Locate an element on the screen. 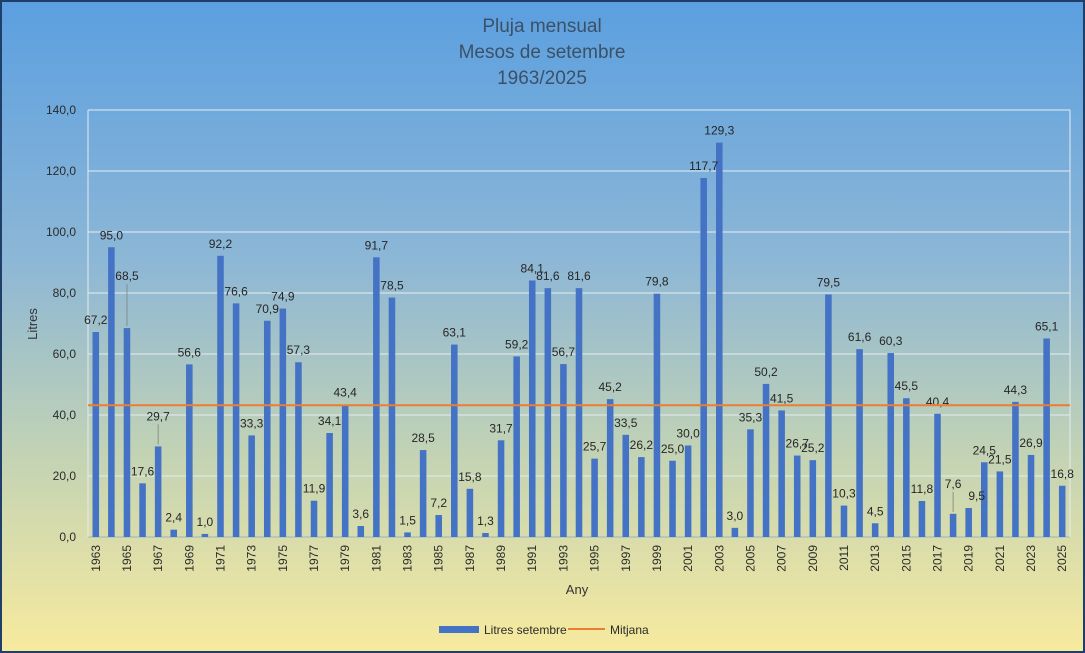 The height and width of the screenshot is (653, 1085). data-label: 10,3 is located at coordinates (844, 494).